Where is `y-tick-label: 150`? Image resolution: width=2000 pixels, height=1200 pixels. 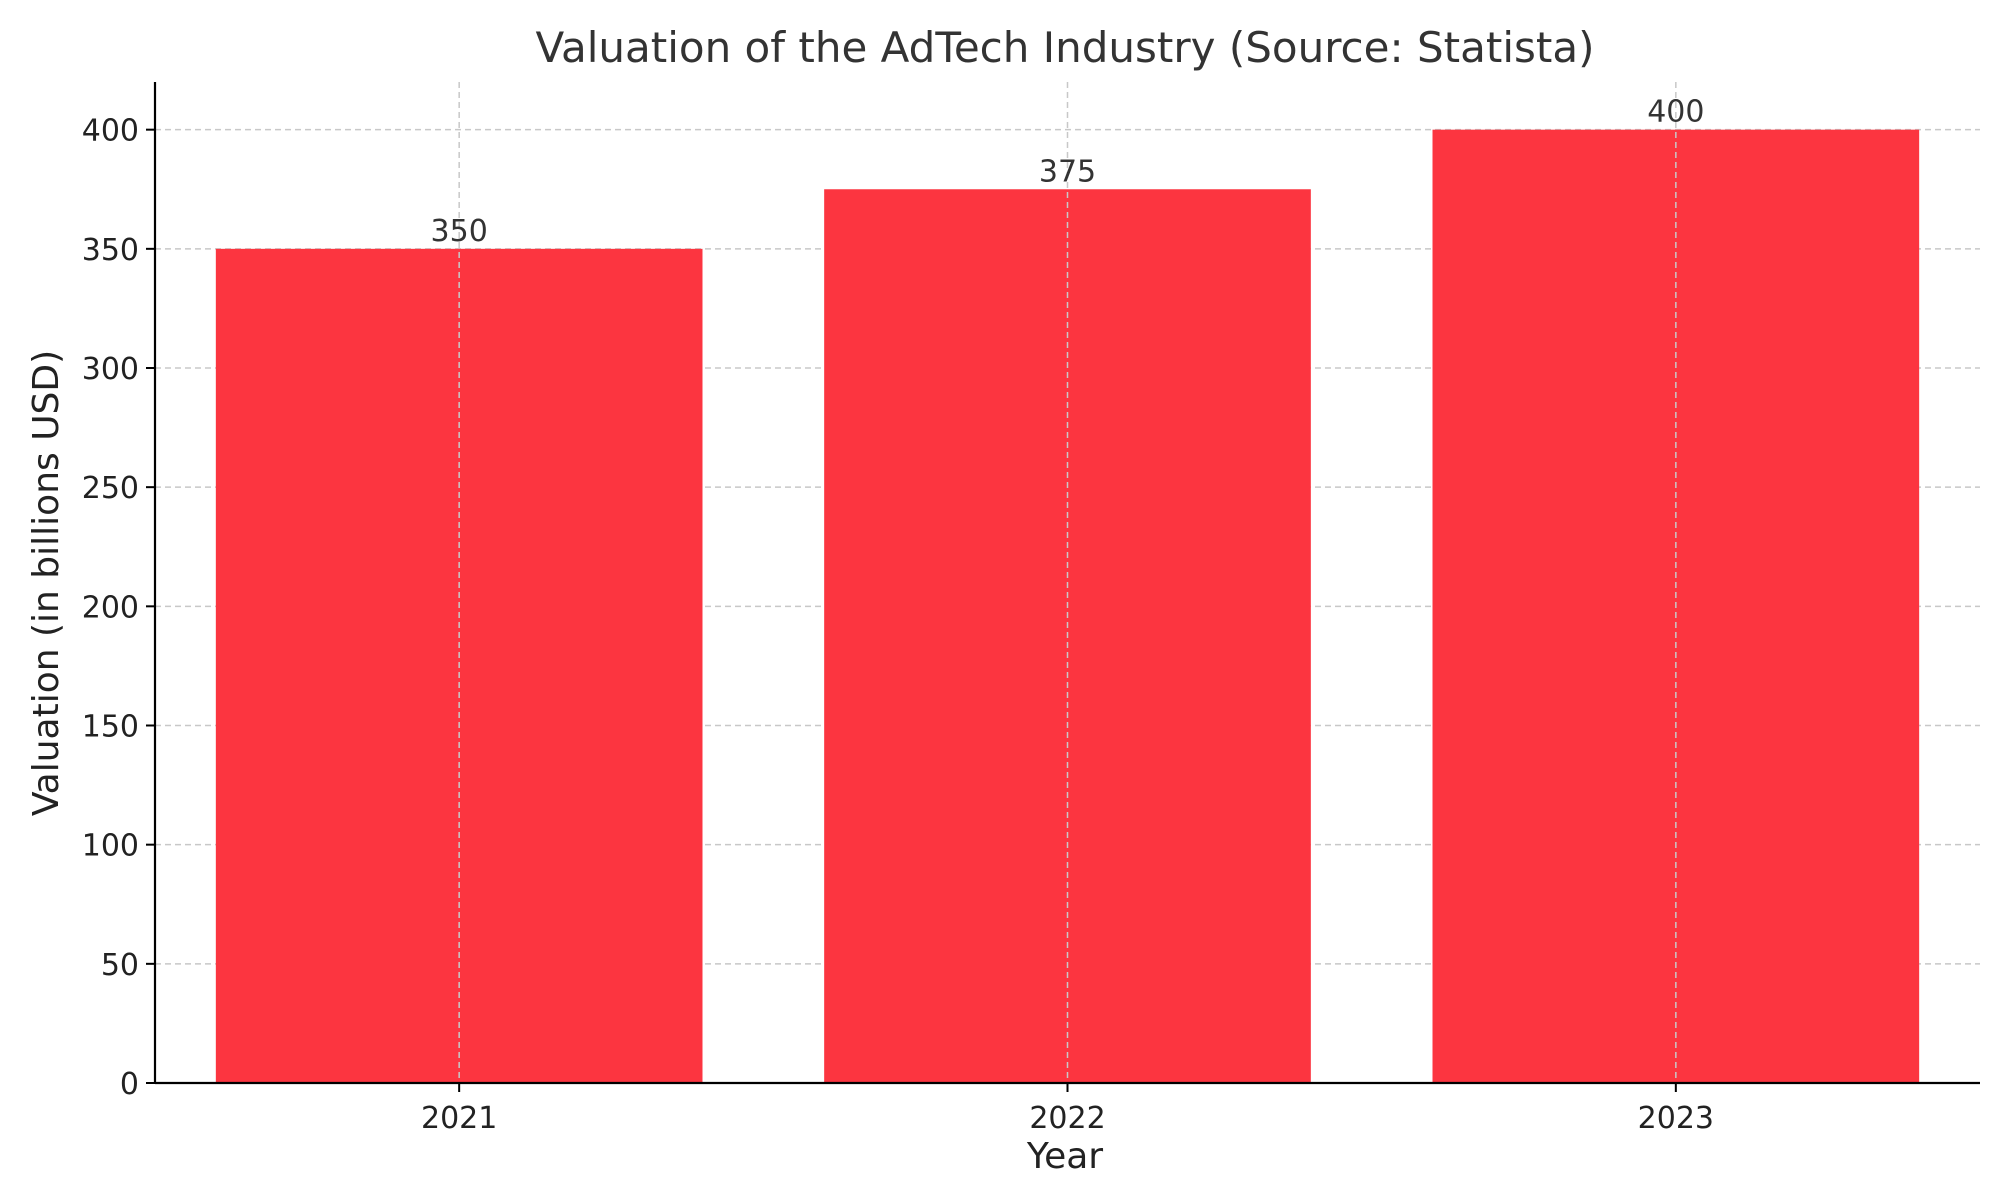 y-tick-label: 150 is located at coordinates (110, 727).